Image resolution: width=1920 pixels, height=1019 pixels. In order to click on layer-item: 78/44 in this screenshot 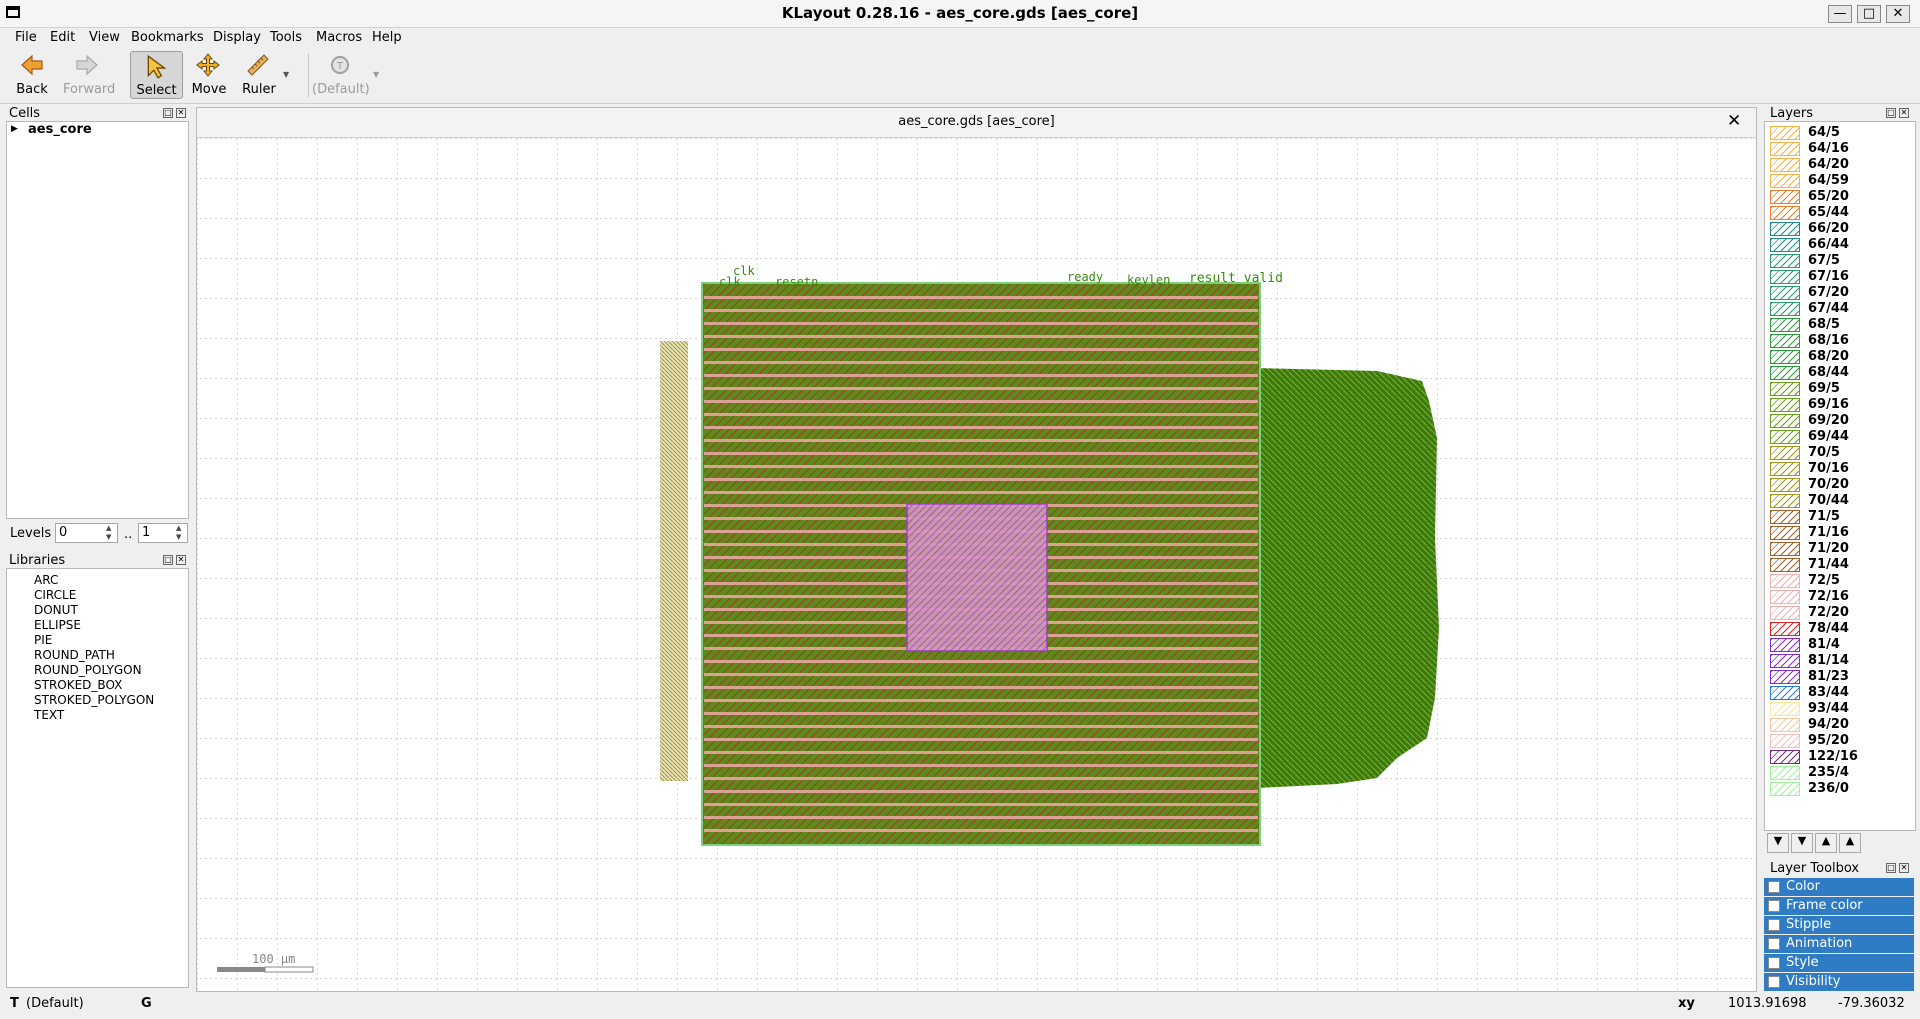, I will do `click(1845, 629)`.